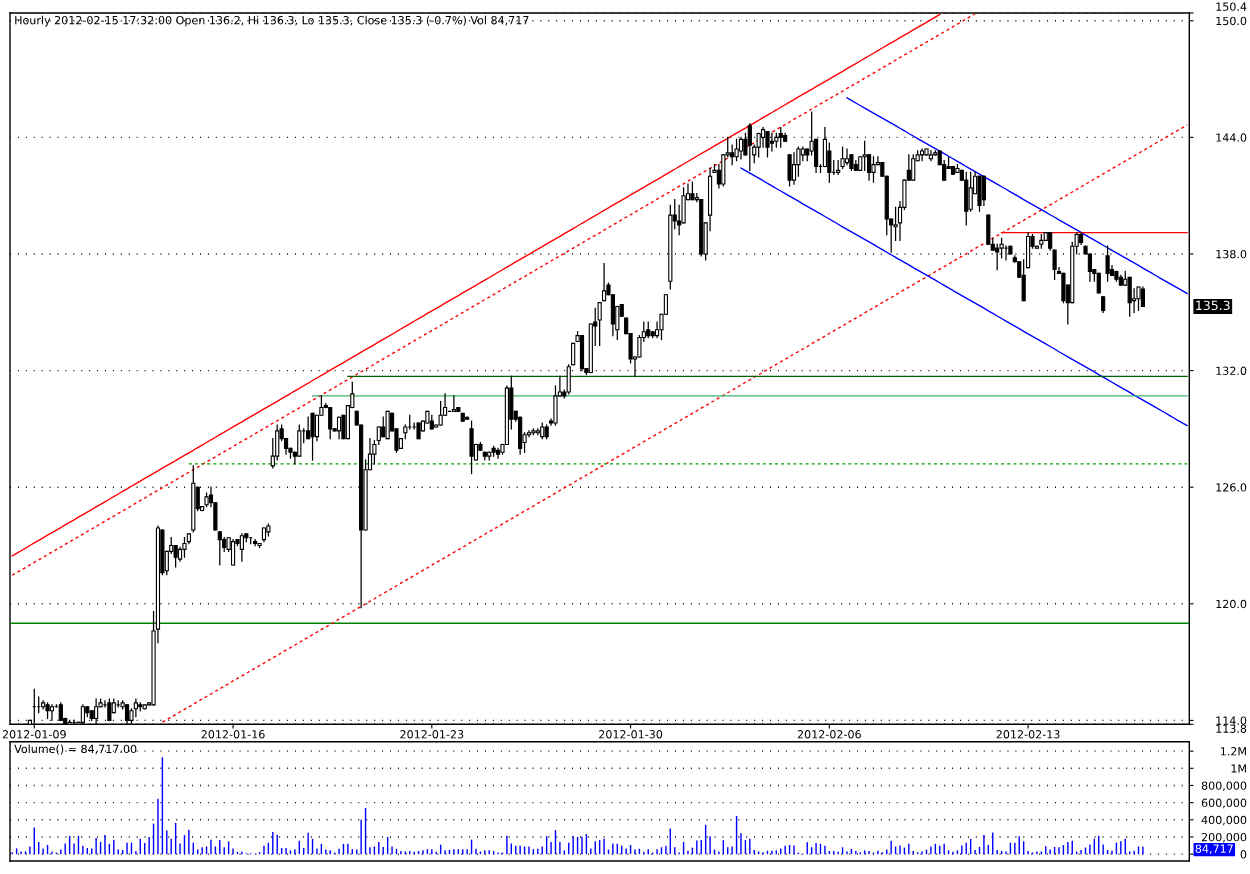  I want to click on y-tick-label: 600,000, so click(1224, 803).